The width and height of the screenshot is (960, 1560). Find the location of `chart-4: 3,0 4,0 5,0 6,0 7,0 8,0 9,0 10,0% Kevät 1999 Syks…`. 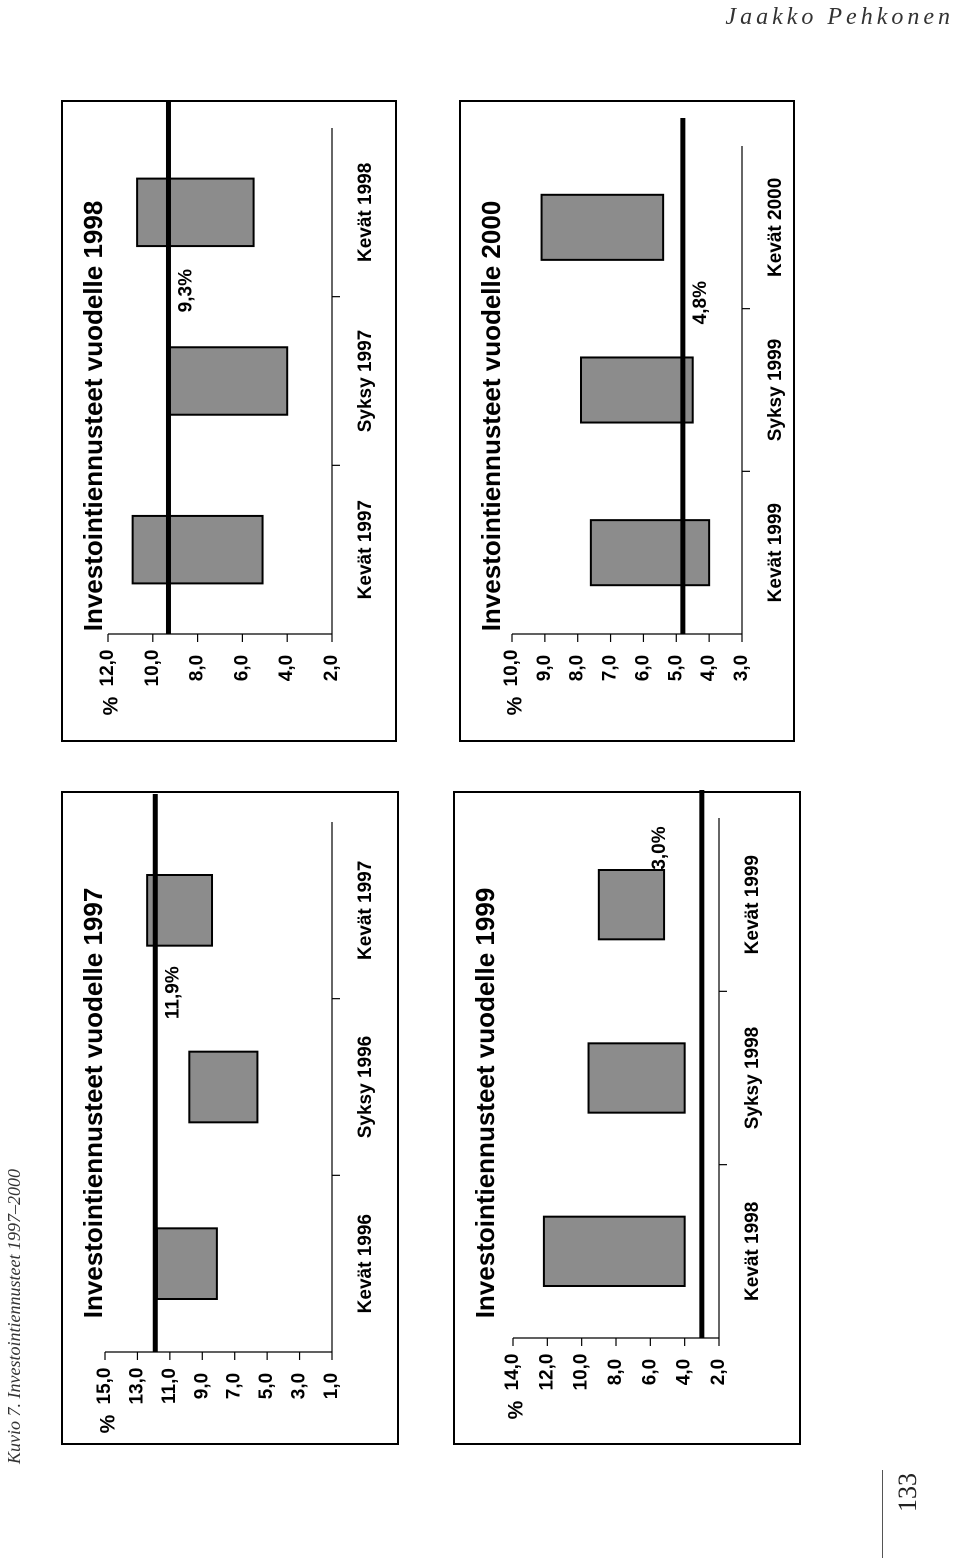

chart-4: 3,0 4,0 5,0 6,0 7,0 8,0 9,0 10,0% Kevät 1999 Syks… is located at coordinates (627, 421).